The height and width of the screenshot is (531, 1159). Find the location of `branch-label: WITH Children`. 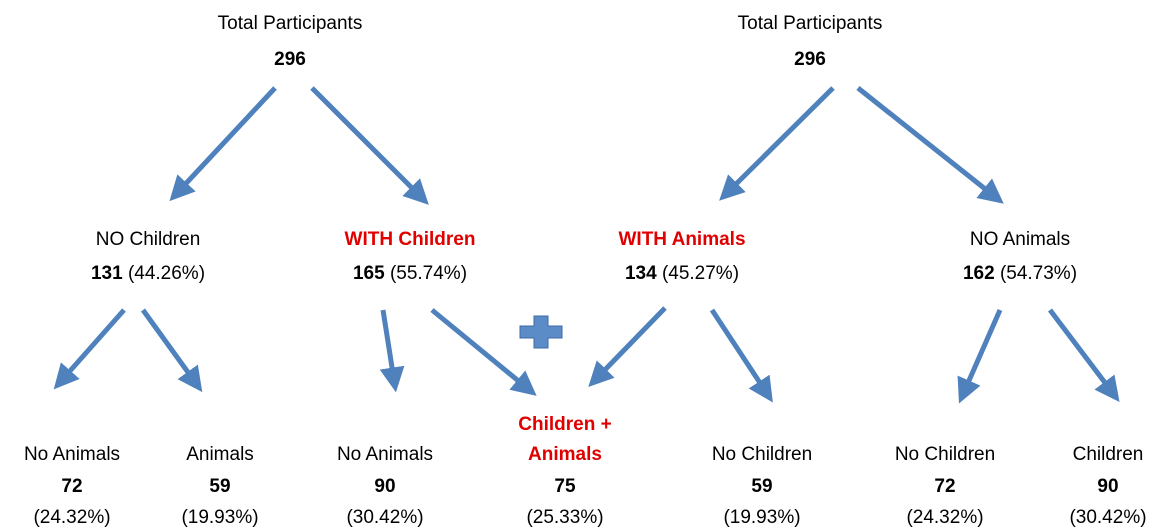

branch-label: WITH Children is located at coordinates (410, 239).